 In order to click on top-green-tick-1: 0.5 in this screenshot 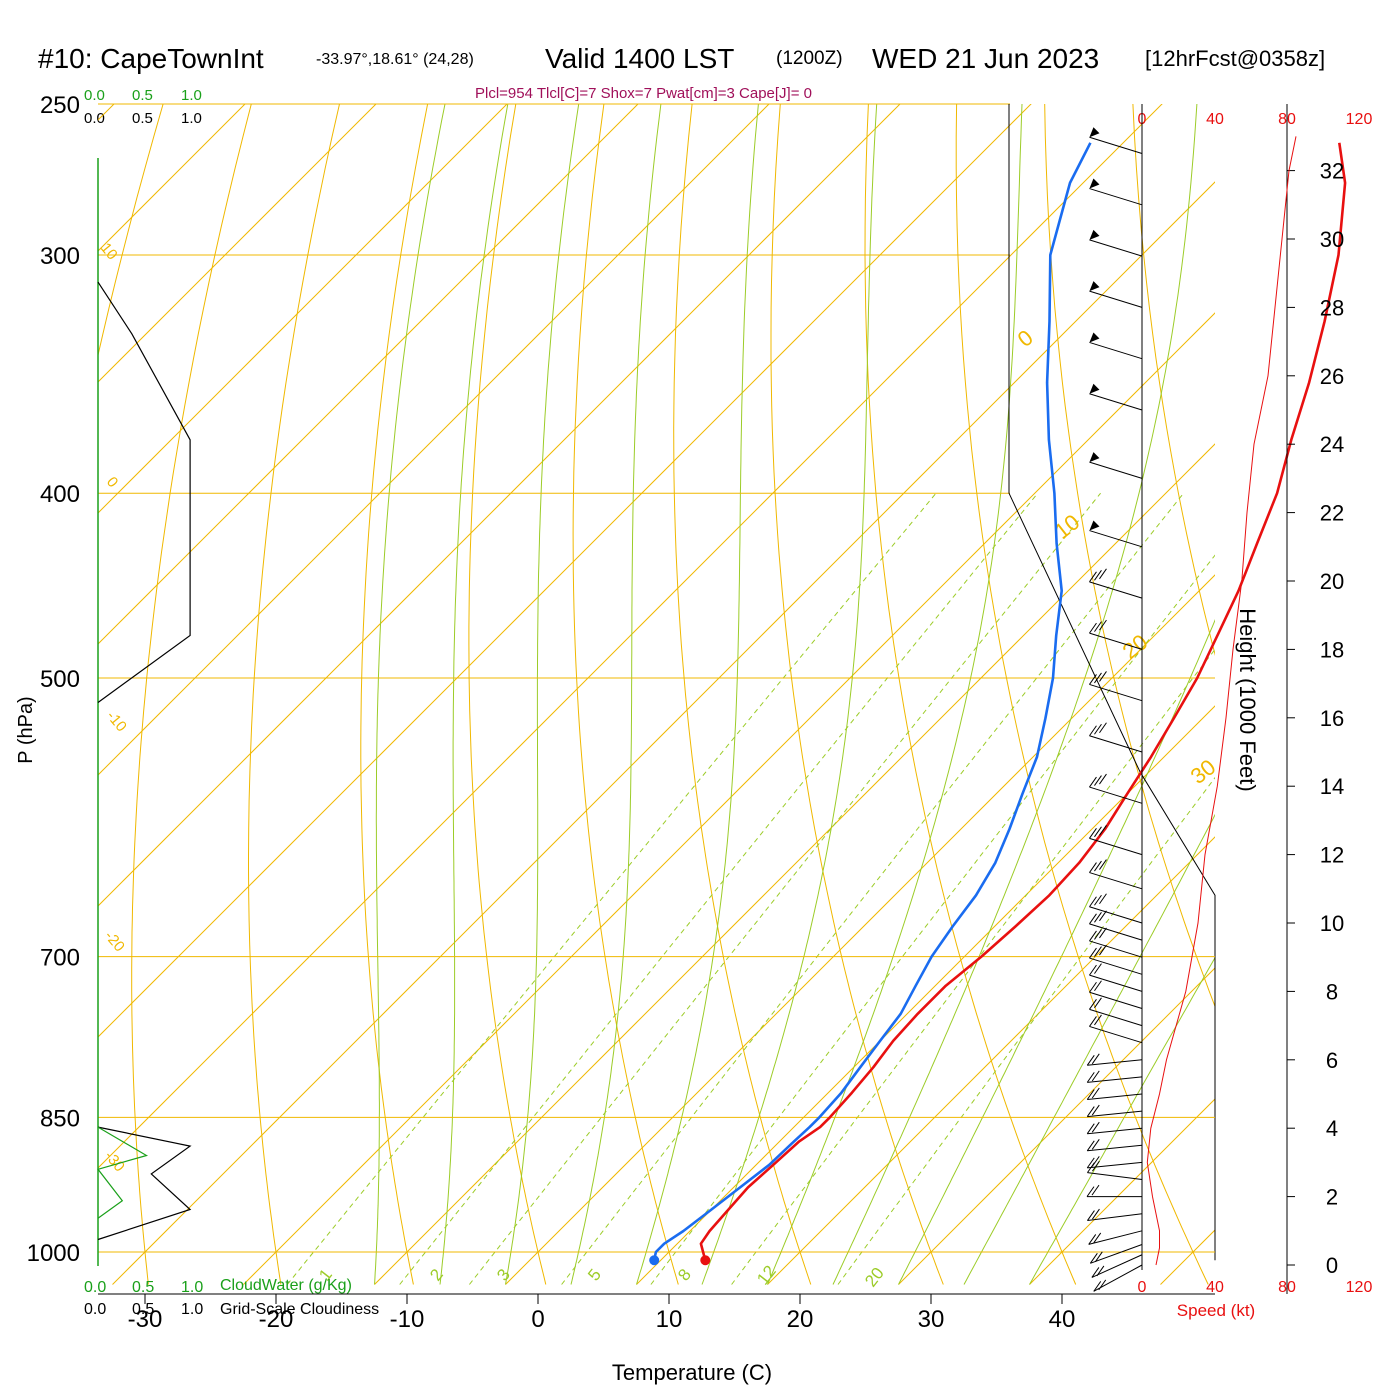, I will do `click(142, 95)`.